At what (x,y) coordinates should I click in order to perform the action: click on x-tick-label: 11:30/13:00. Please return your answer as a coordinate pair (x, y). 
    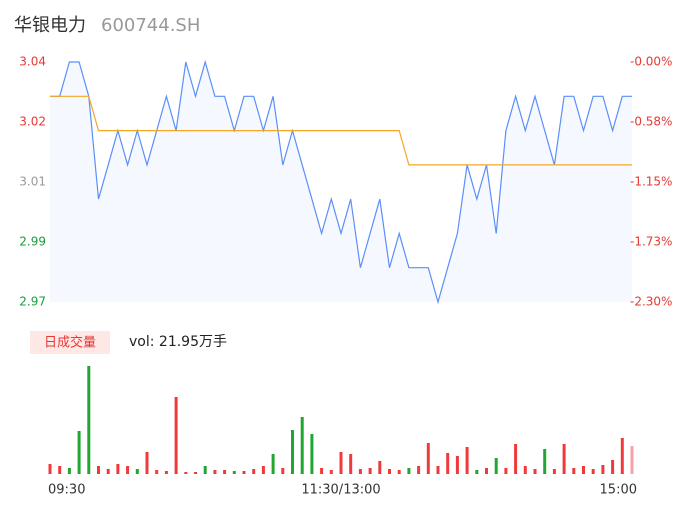
    Looking at the image, I should click on (340, 490).